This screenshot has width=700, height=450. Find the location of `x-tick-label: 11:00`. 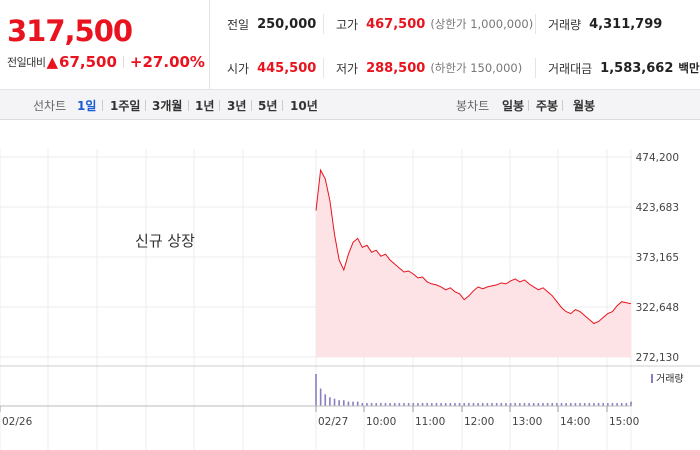

x-tick-label: 11:00 is located at coordinates (430, 422).